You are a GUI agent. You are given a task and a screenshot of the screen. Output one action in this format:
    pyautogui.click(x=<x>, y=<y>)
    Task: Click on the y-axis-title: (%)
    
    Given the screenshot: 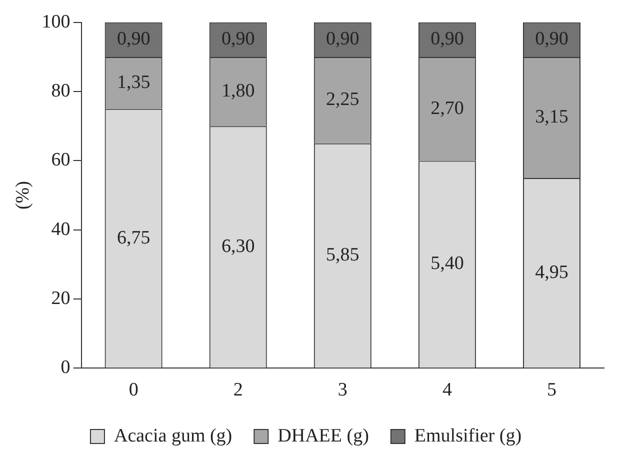 What is the action you would take?
    pyautogui.click(x=23, y=195)
    